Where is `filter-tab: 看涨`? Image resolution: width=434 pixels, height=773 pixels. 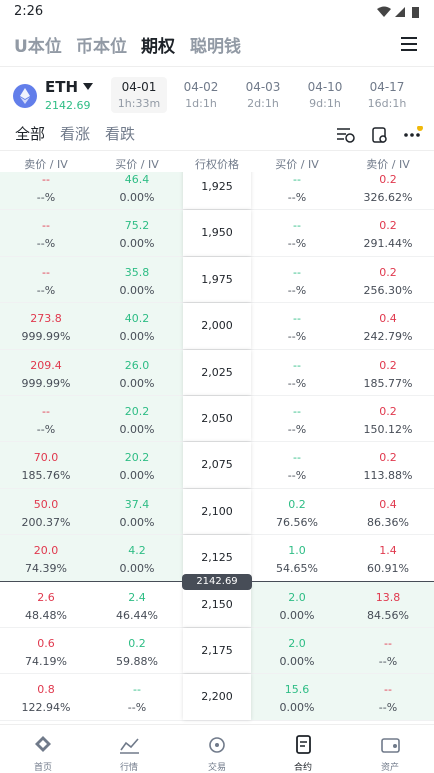
filter-tab: 看涨 is located at coordinates (75, 134).